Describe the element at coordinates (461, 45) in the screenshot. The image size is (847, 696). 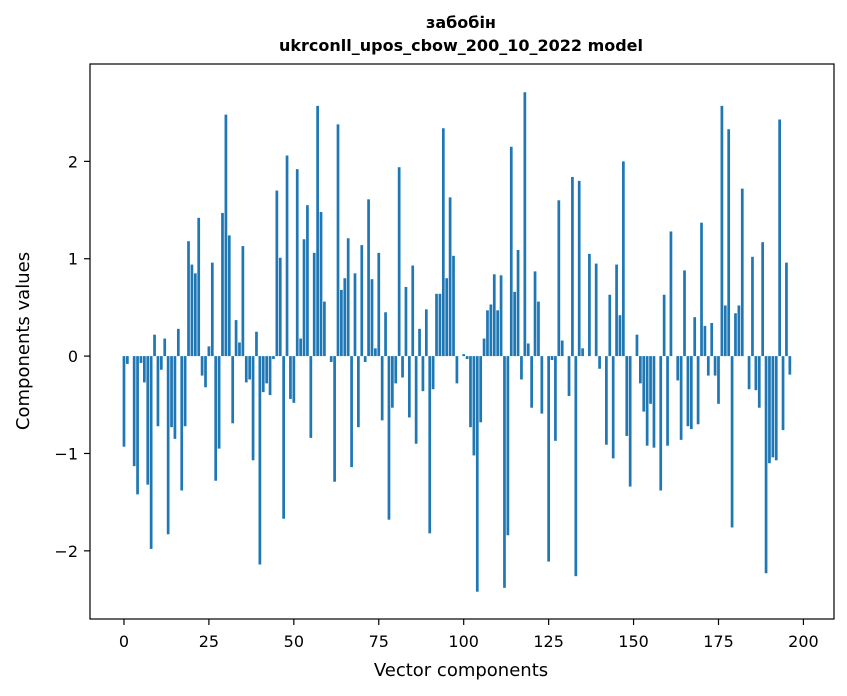
I see `chart-subtitle: ukrconll_upos_cbow_200_10_2022 model` at that location.